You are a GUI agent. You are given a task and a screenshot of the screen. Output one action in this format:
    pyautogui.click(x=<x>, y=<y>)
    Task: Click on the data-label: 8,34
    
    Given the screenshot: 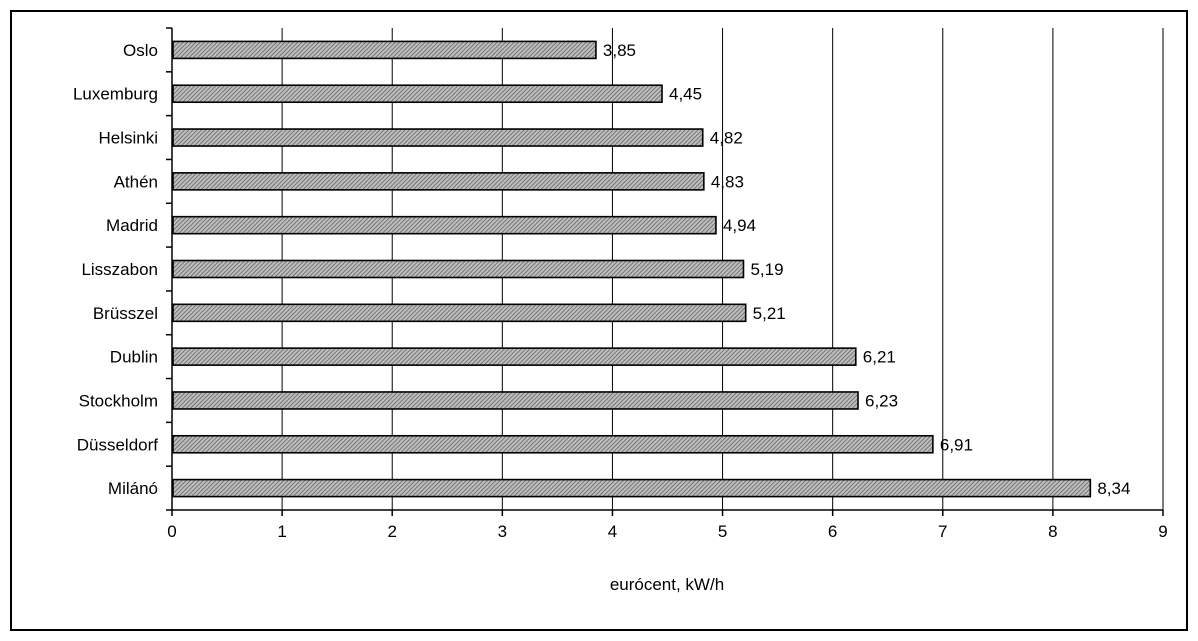 What is the action you would take?
    pyautogui.click(x=1113, y=488)
    